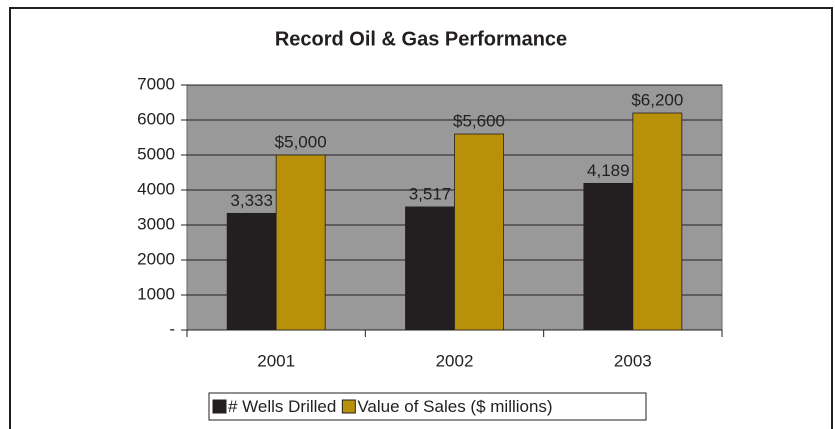 The width and height of the screenshot is (835, 429). What do you see at coordinates (301, 141) in the screenshot?
I see `data-label: $5,000` at bounding box center [301, 141].